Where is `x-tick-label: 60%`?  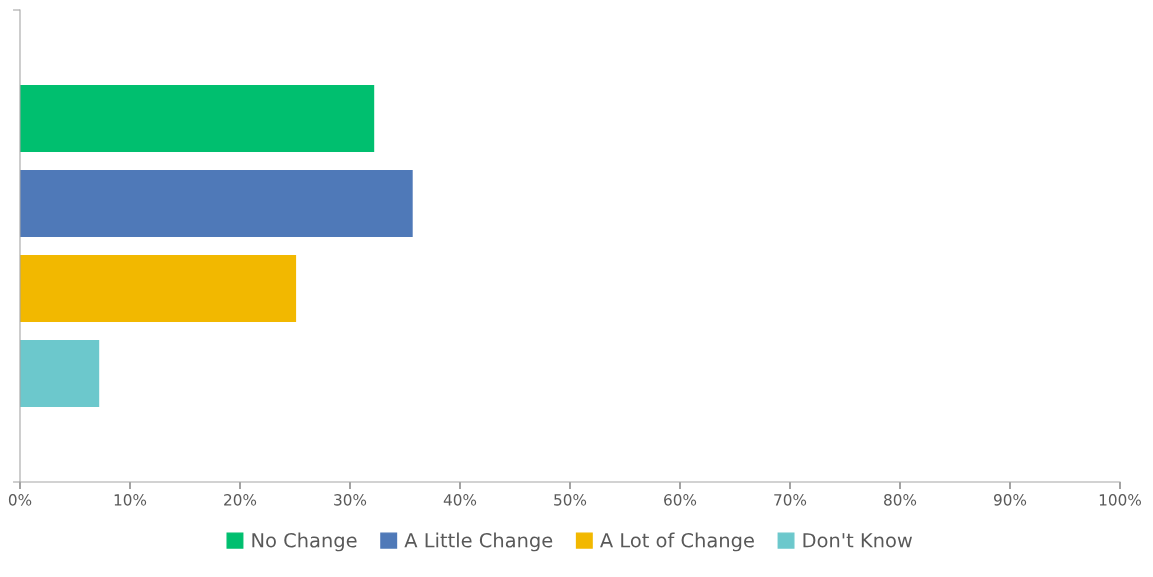
x-tick-label: 60% is located at coordinates (680, 500).